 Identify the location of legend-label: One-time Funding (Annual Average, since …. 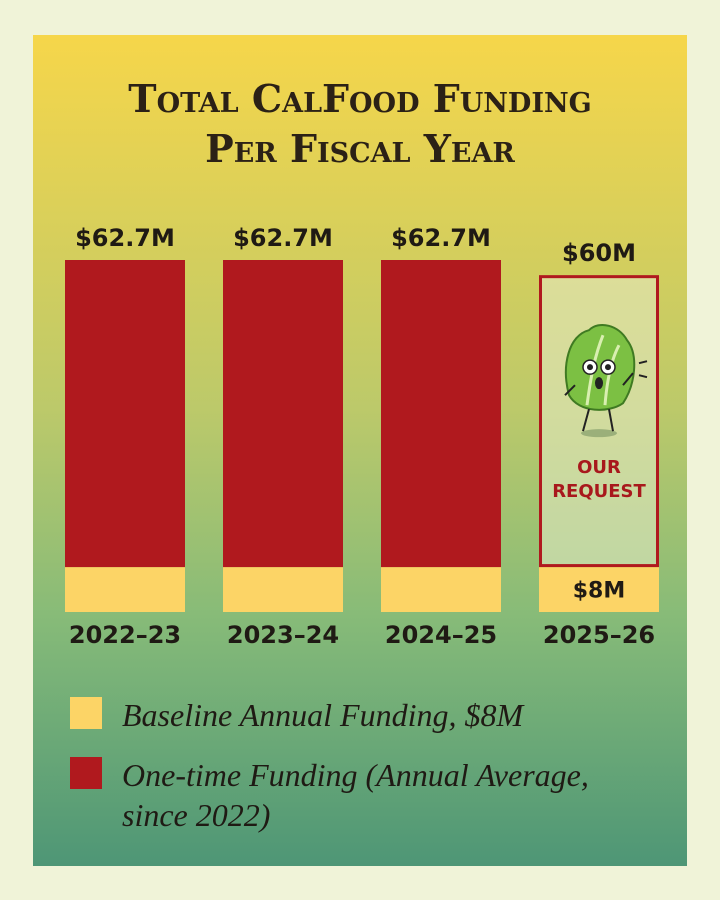
(355, 795).